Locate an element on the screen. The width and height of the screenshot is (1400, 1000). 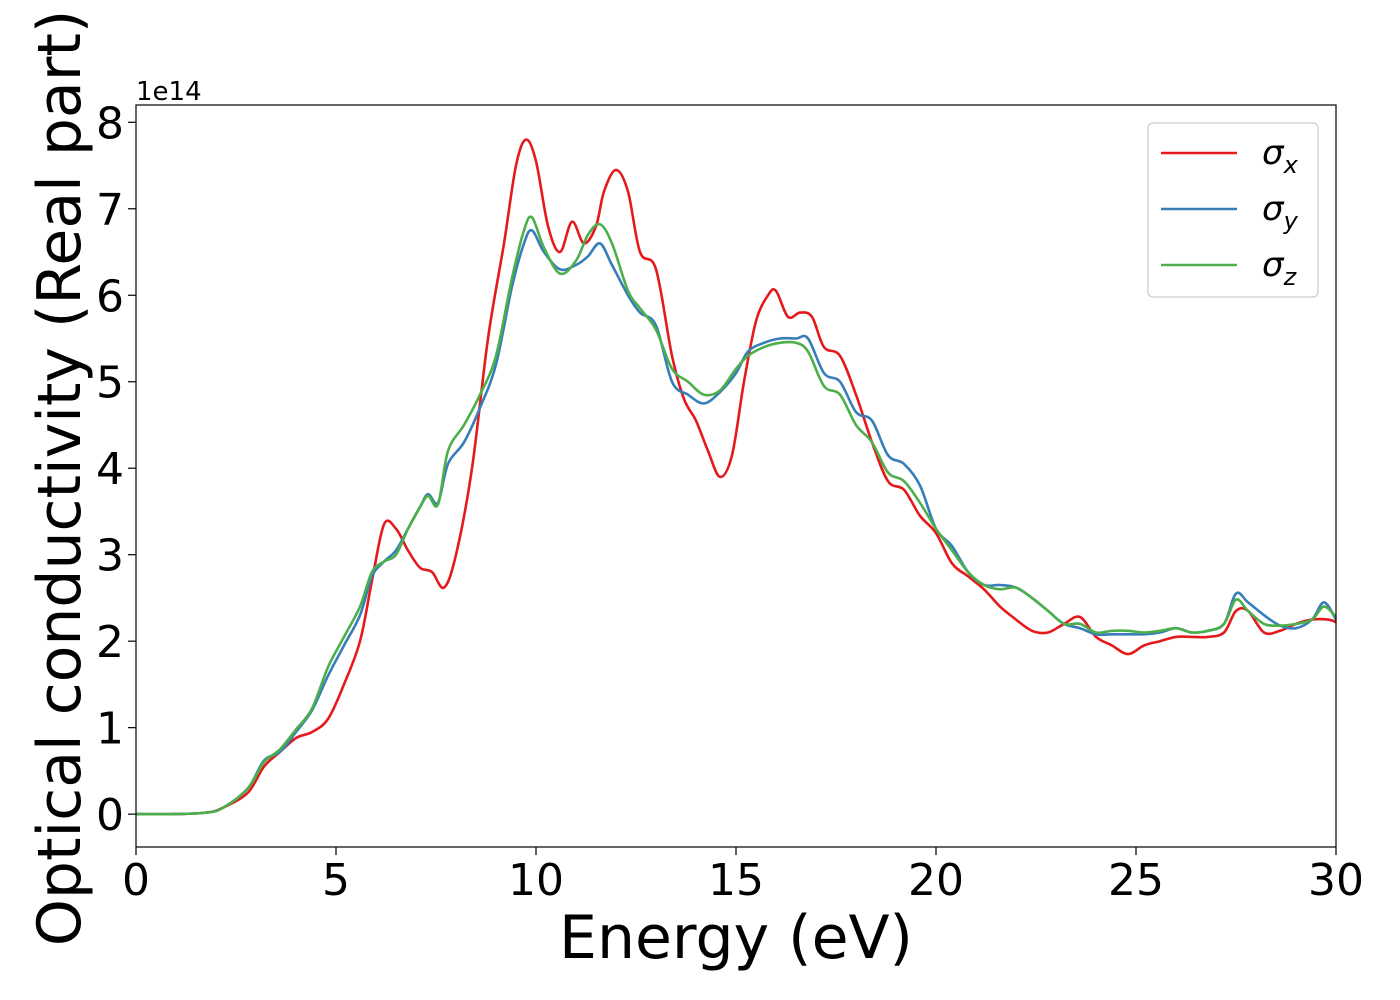
y-tick-label: 5 is located at coordinates (110, 383).